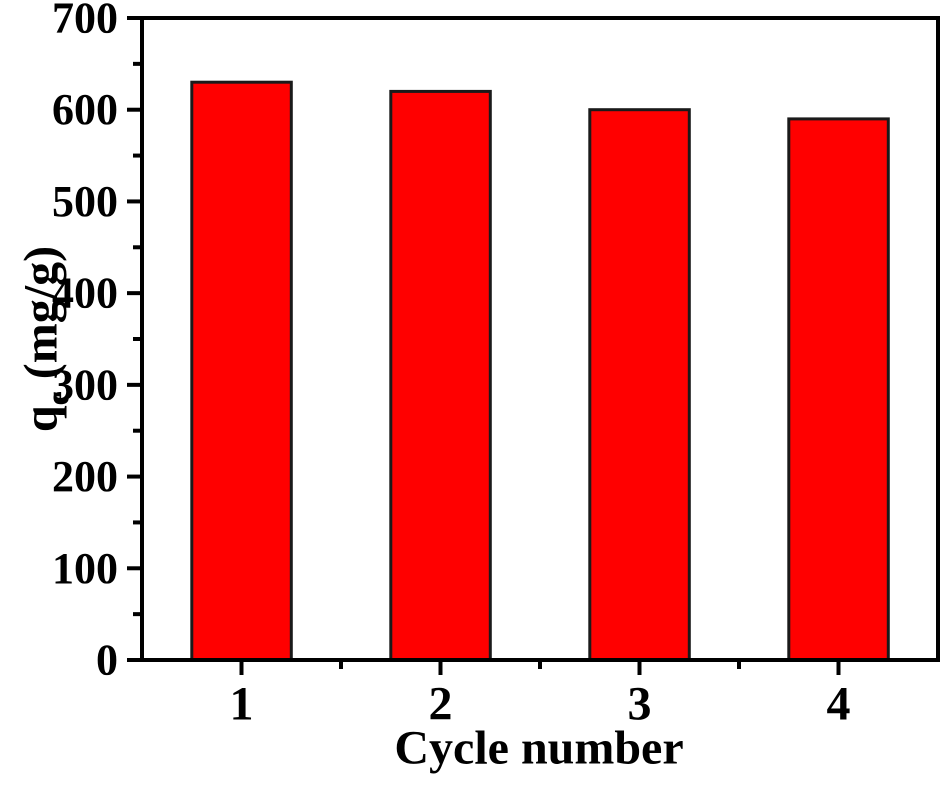  What do you see at coordinates (441, 704) in the screenshot?
I see `x-tick-label: 2` at bounding box center [441, 704].